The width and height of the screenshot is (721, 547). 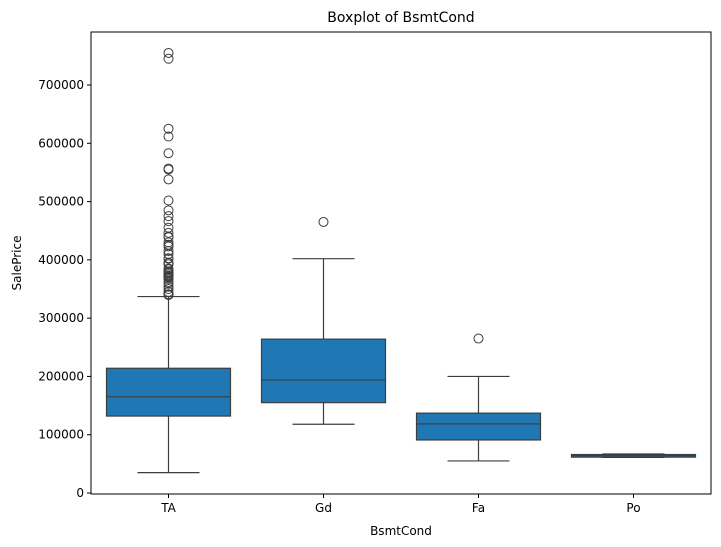 What do you see at coordinates (323, 508) in the screenshot?
I see `x-tick-label: Gd` at bounding box center [323, 508].